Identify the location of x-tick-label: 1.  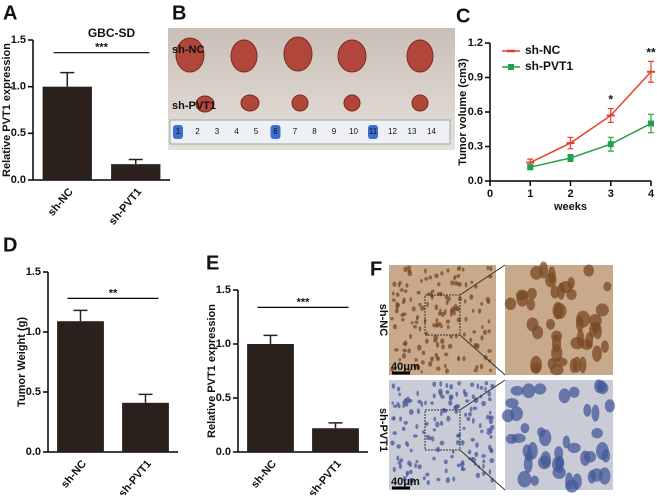
(530, 194).